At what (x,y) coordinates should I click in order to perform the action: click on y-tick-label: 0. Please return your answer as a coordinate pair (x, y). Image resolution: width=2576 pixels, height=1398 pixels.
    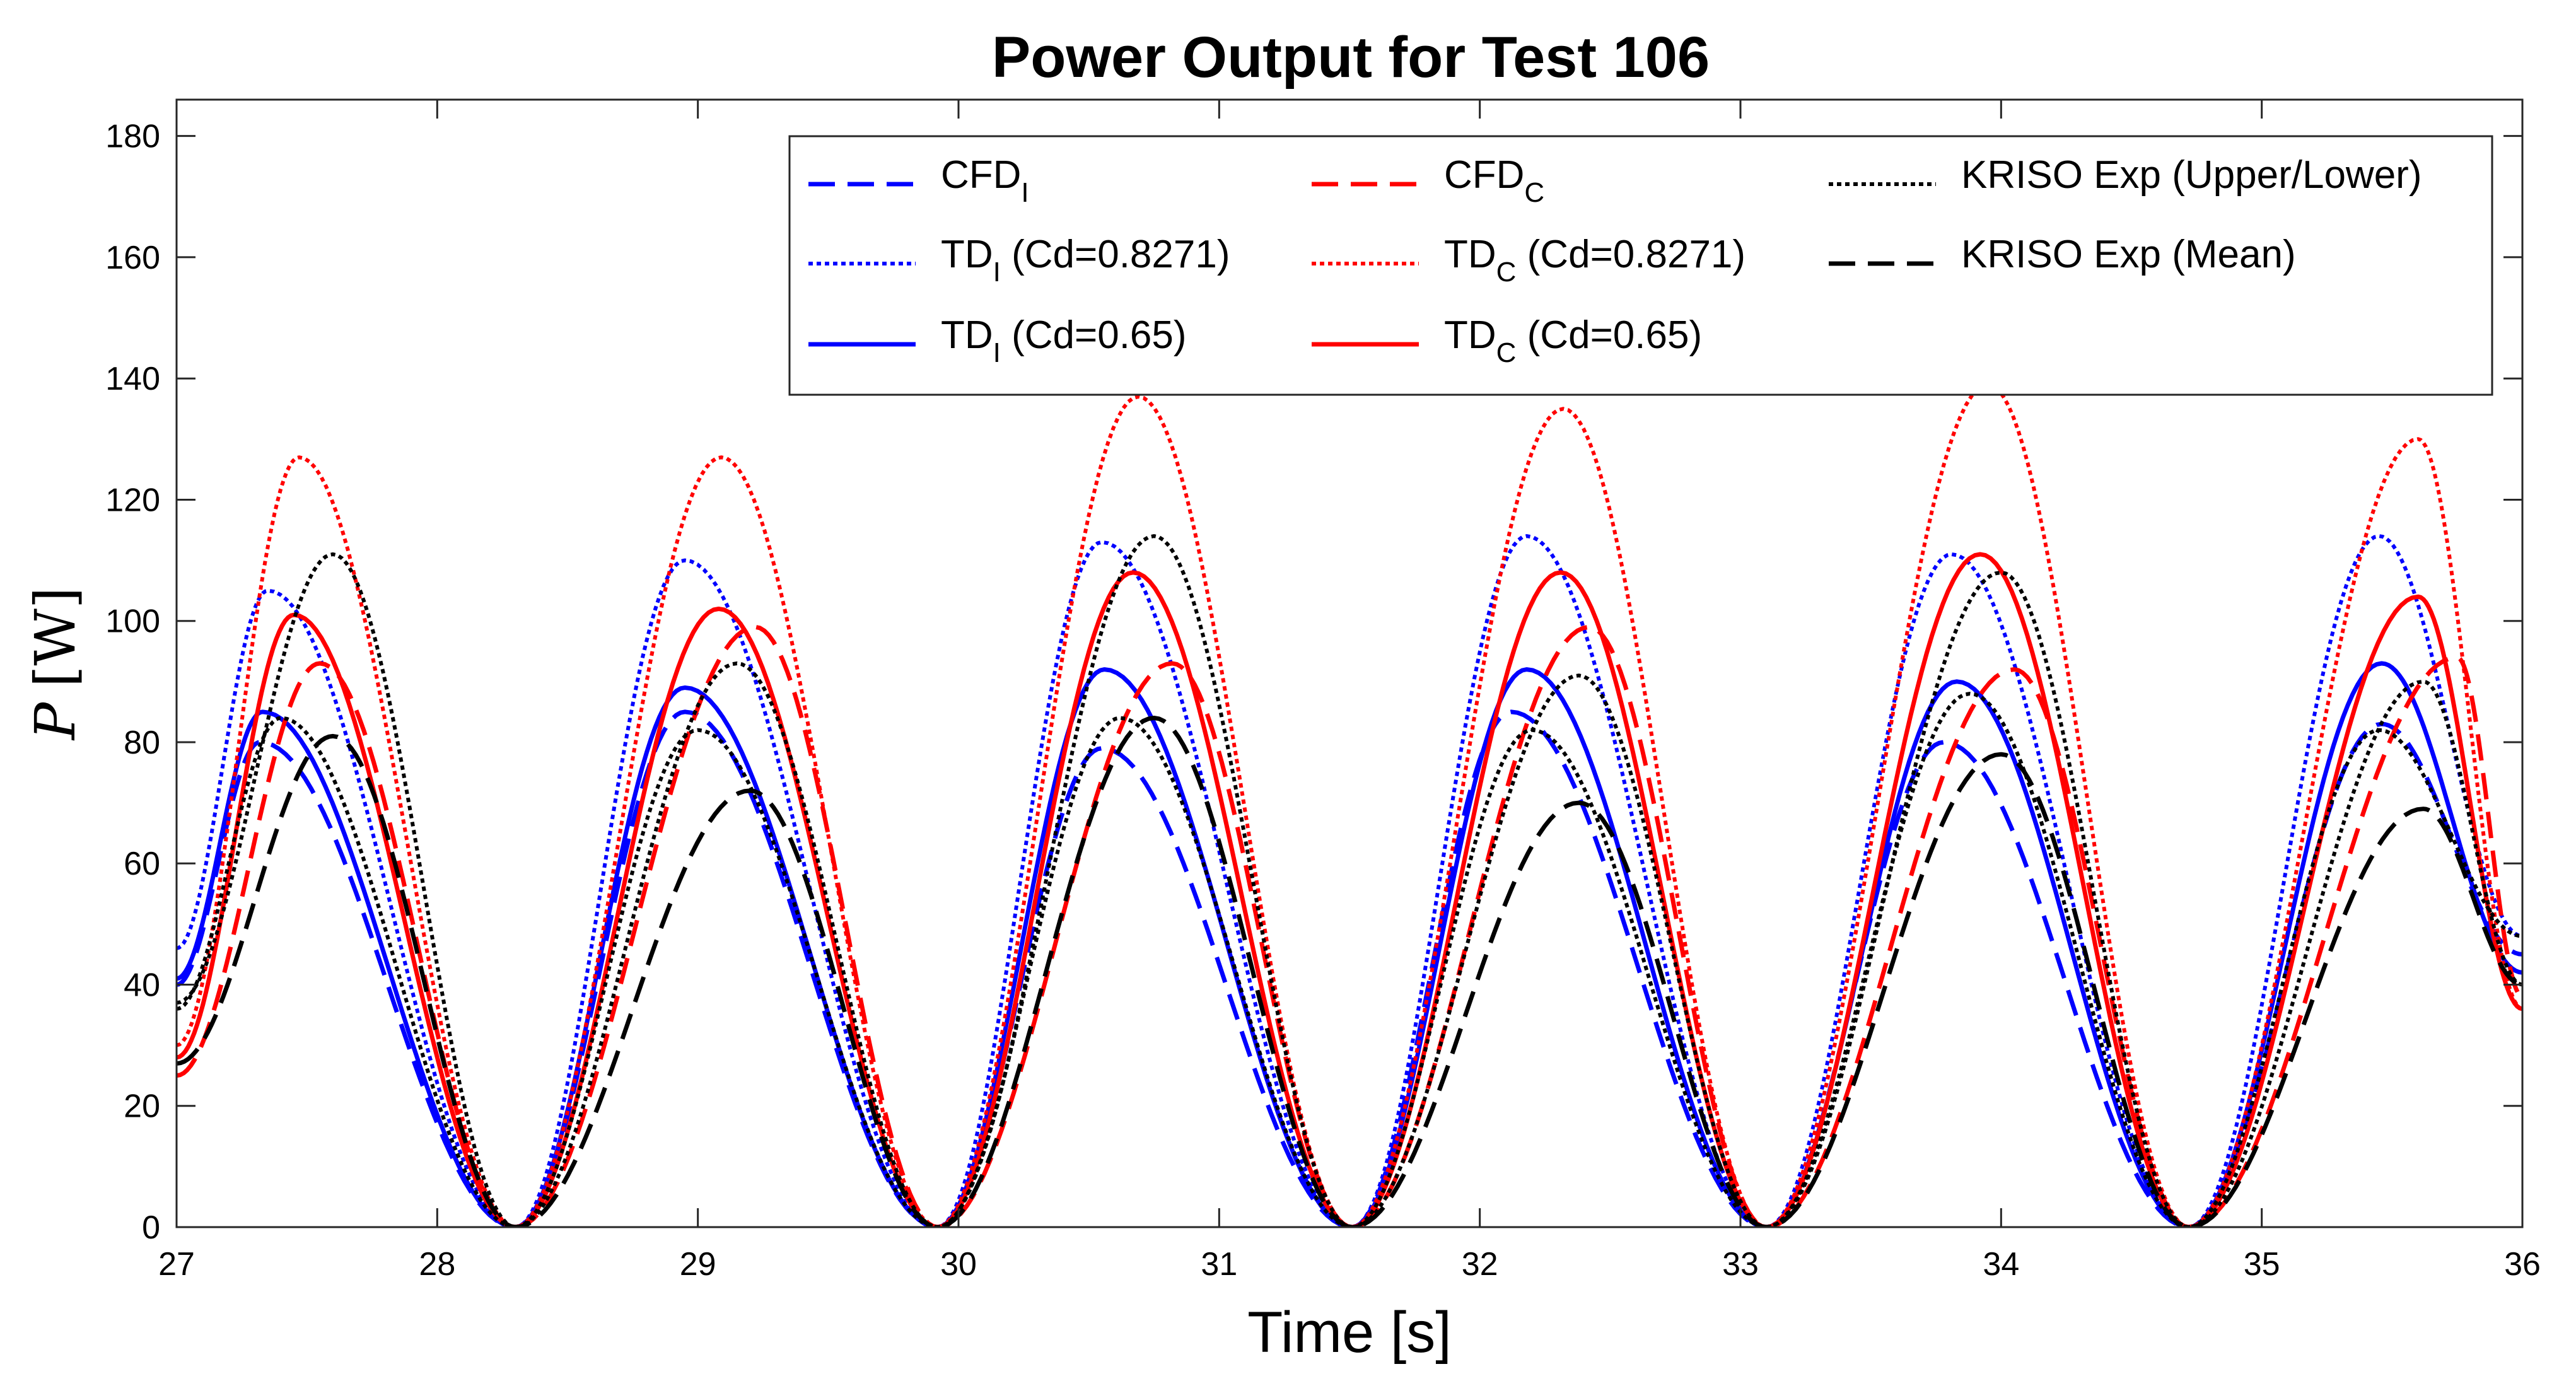
    Looking at the image, I should click on (151, 1227).